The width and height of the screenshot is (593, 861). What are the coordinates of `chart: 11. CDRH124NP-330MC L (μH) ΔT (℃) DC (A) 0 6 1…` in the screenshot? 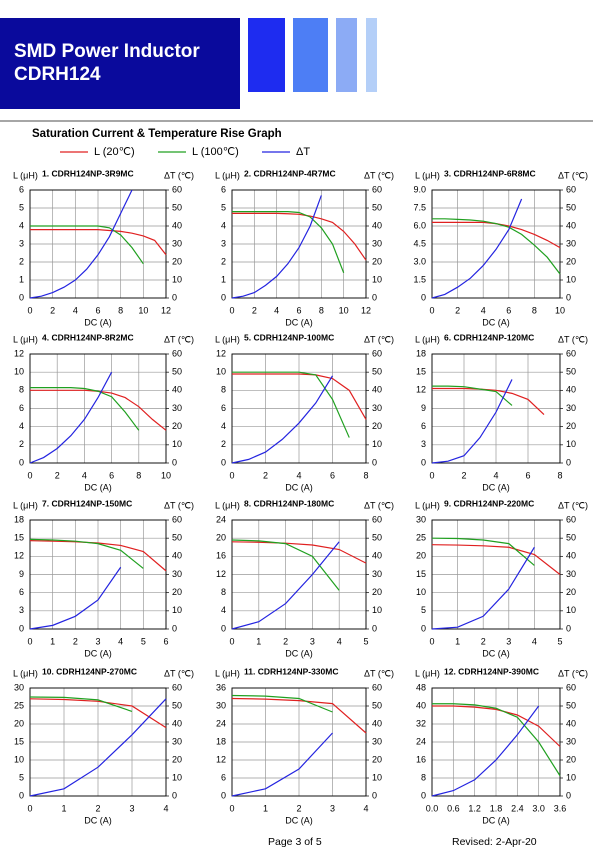 It's located at (304, 745).